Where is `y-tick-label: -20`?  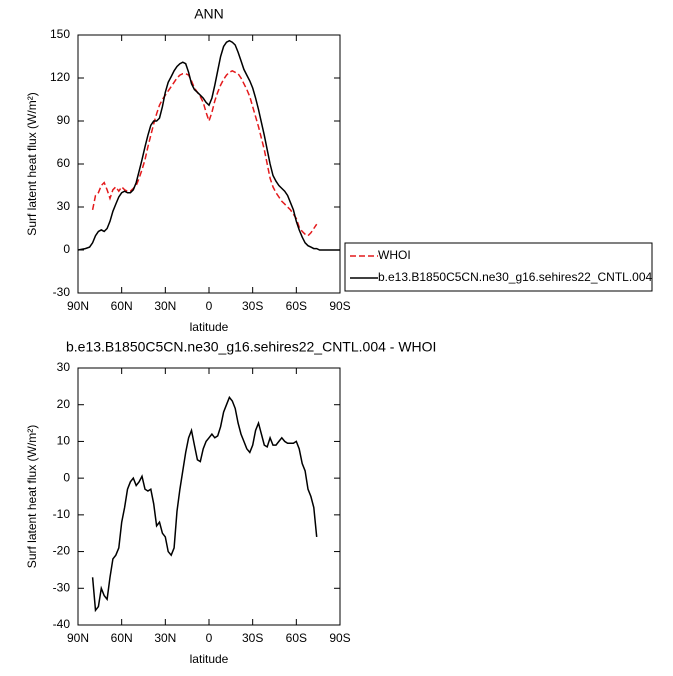 y-tick-label: -20 is located at coordinates (62, 551).